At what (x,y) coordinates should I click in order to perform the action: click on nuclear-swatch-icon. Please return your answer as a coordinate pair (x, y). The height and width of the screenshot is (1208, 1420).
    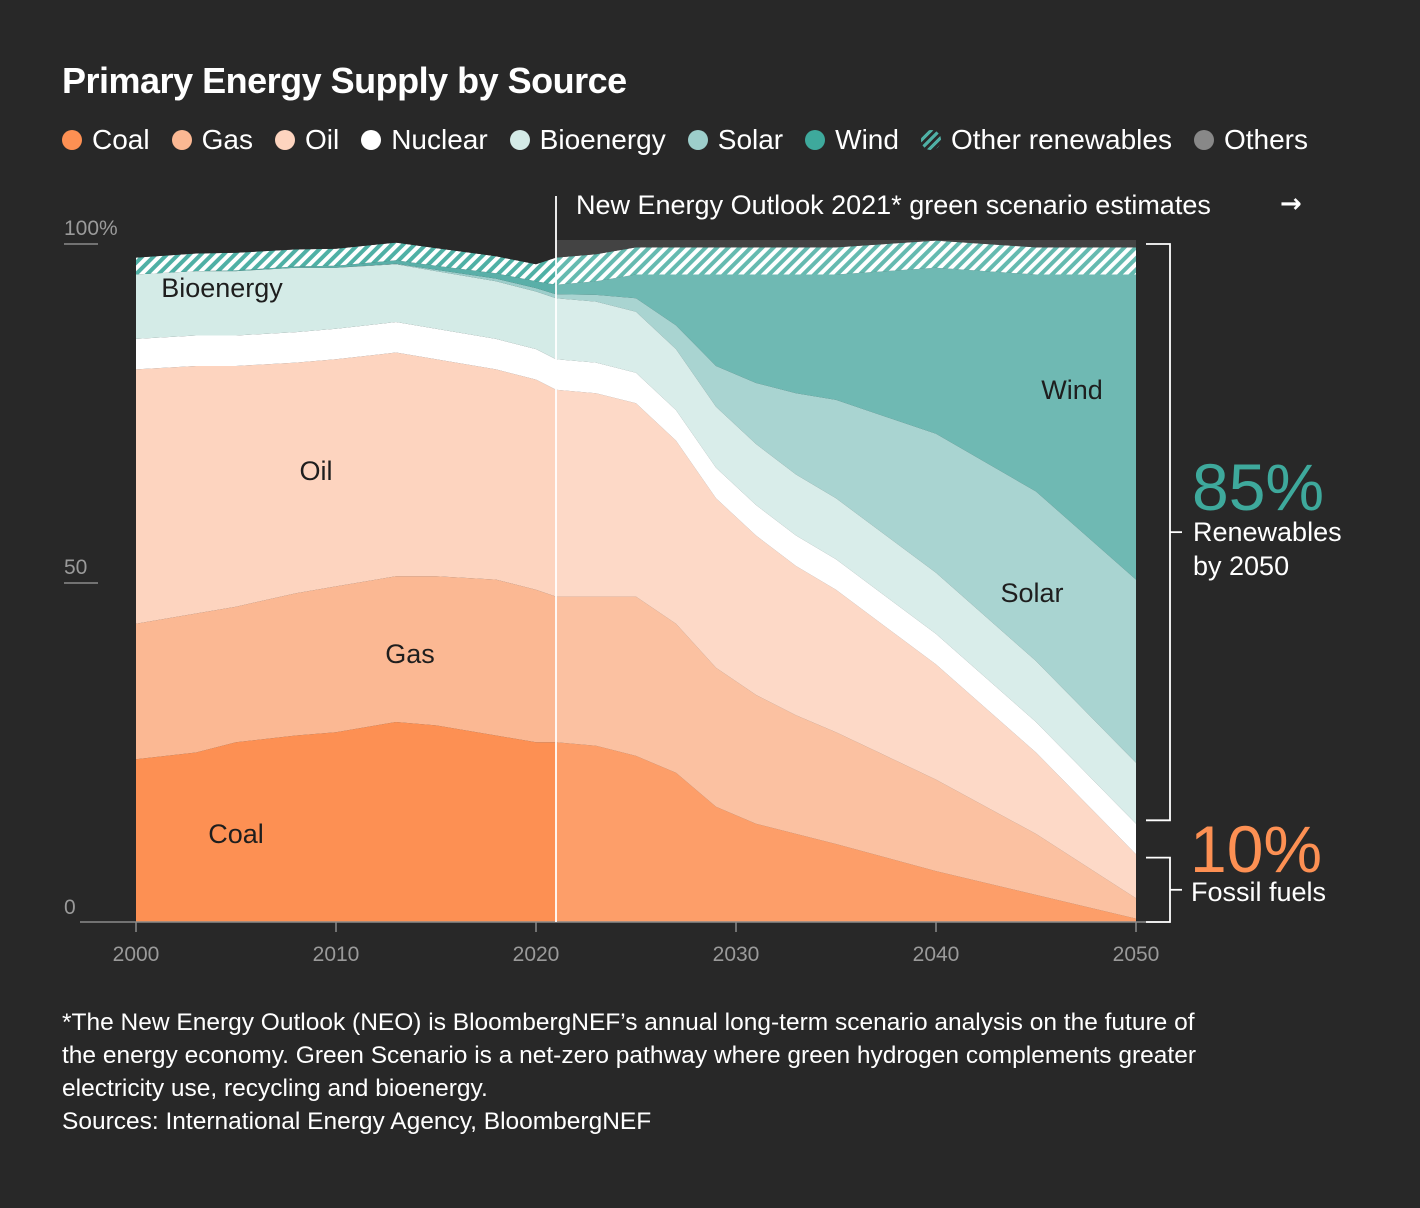
    Looking at the image, I should click on (371, 140).